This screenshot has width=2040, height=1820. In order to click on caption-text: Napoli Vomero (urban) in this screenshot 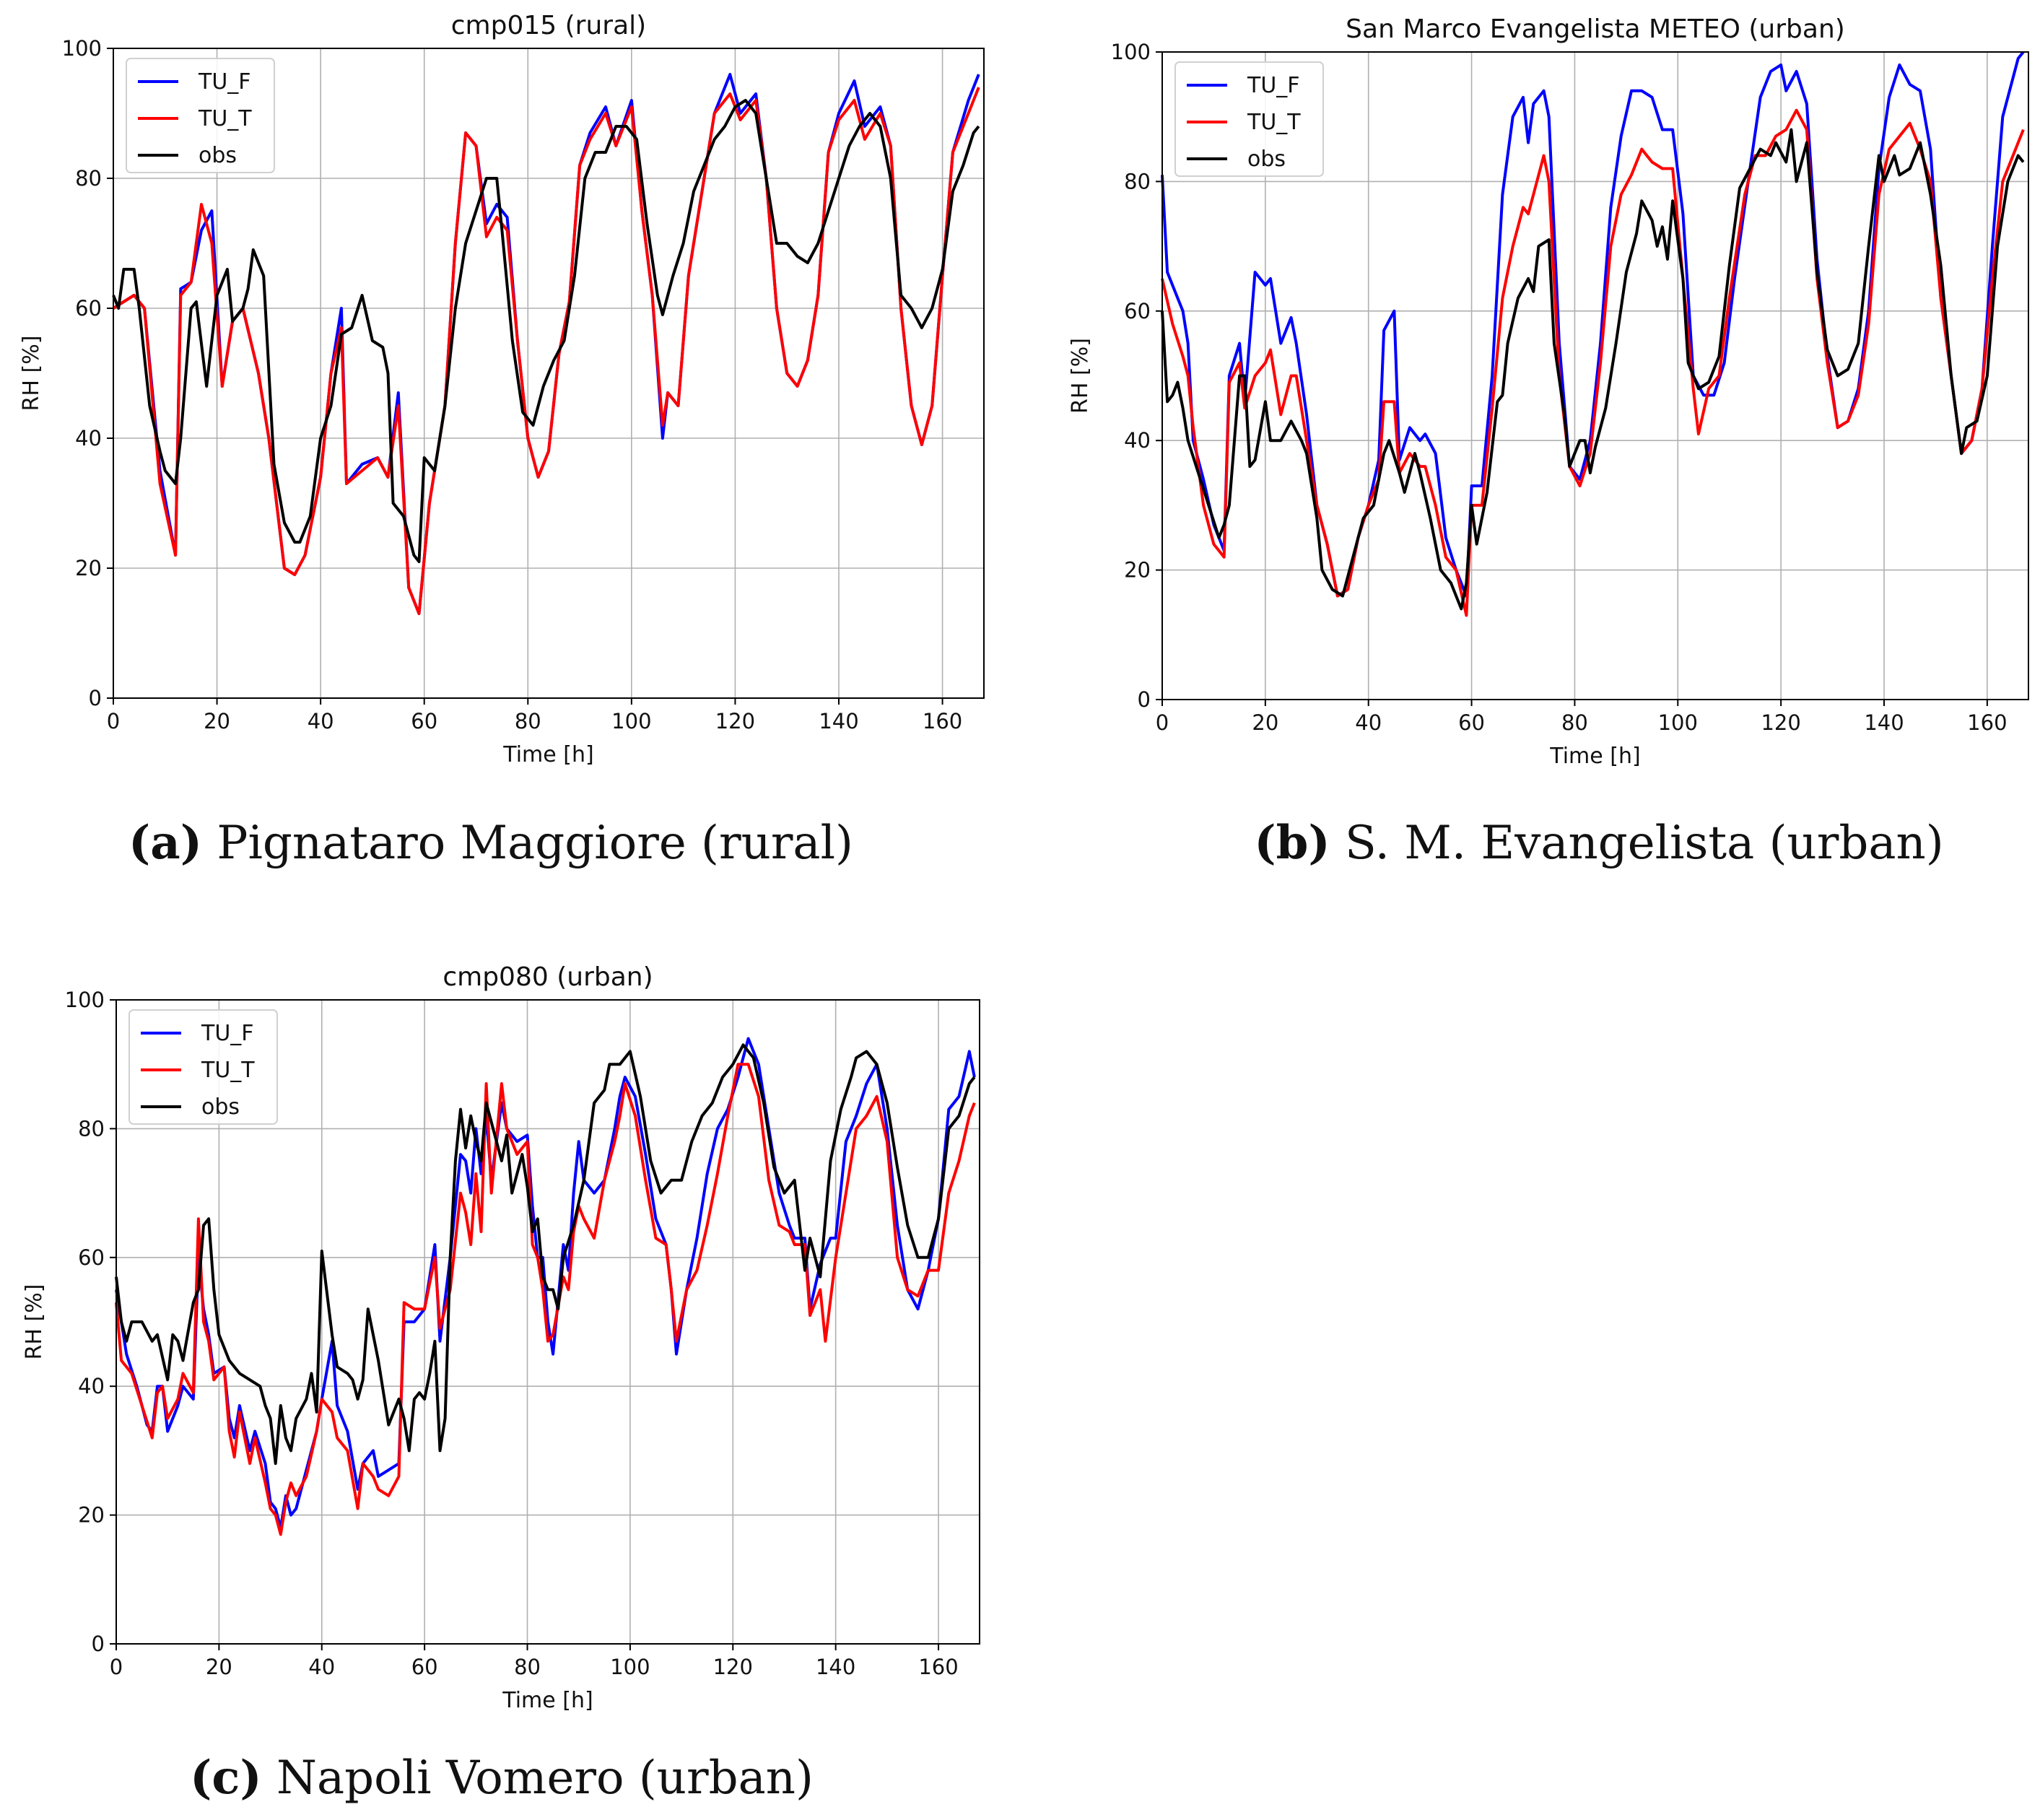, I will do `click(545, 1778)`.